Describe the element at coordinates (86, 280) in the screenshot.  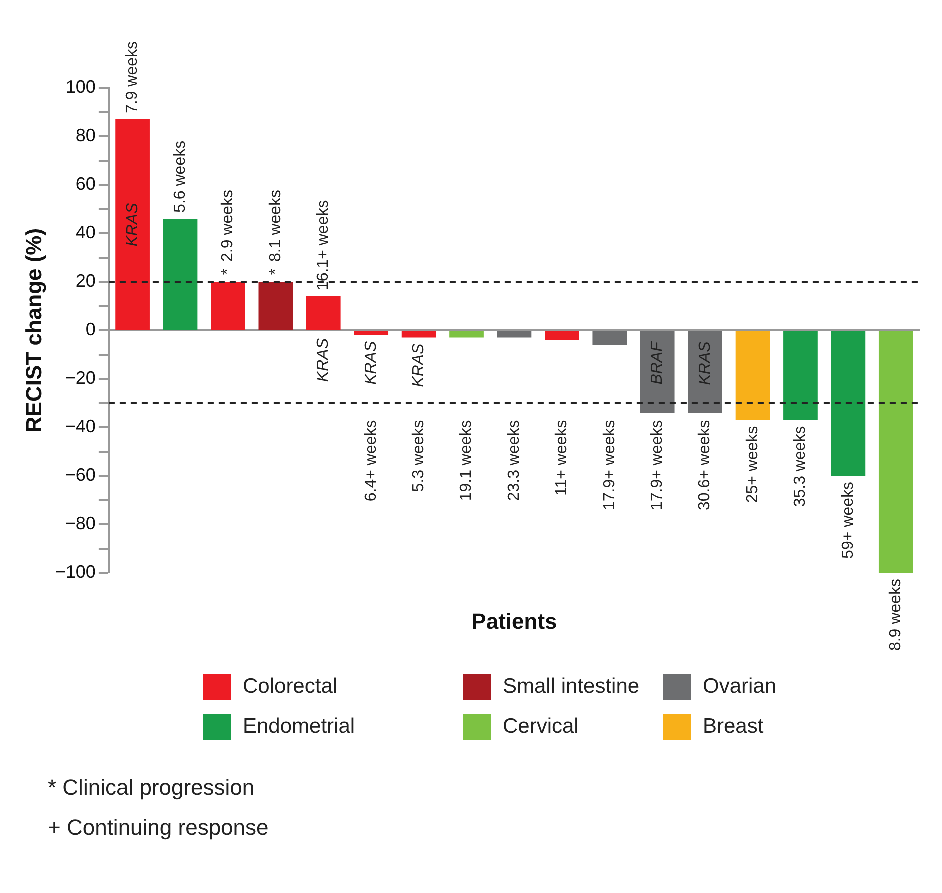
I see `y-tick-label: 20` at that location.